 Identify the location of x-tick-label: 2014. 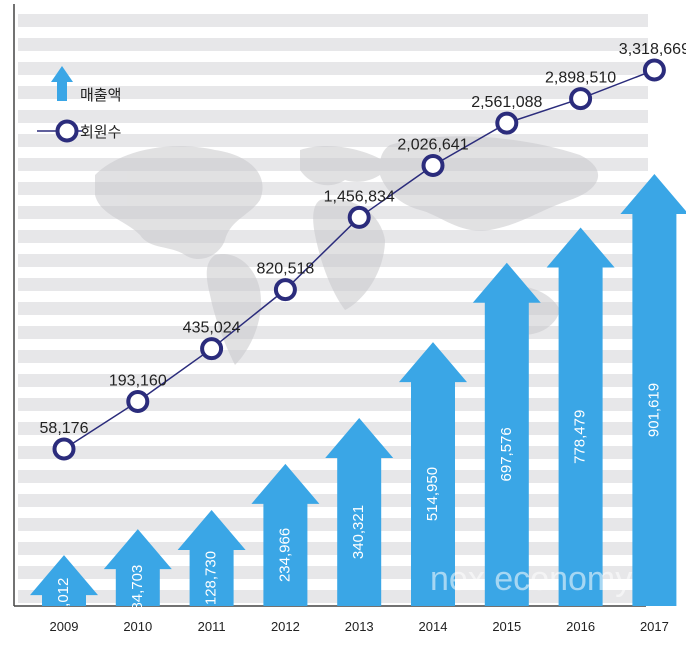
(433, 626).